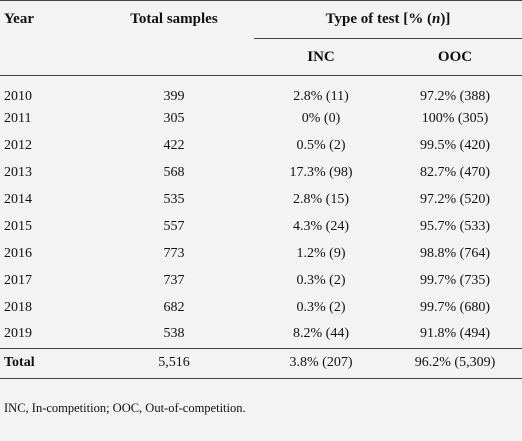 The width and height of the screenshot is (522, 441). I want to click on table-row: 2015 557 4.3% (24) 95.7% (533), so click(261, 226).